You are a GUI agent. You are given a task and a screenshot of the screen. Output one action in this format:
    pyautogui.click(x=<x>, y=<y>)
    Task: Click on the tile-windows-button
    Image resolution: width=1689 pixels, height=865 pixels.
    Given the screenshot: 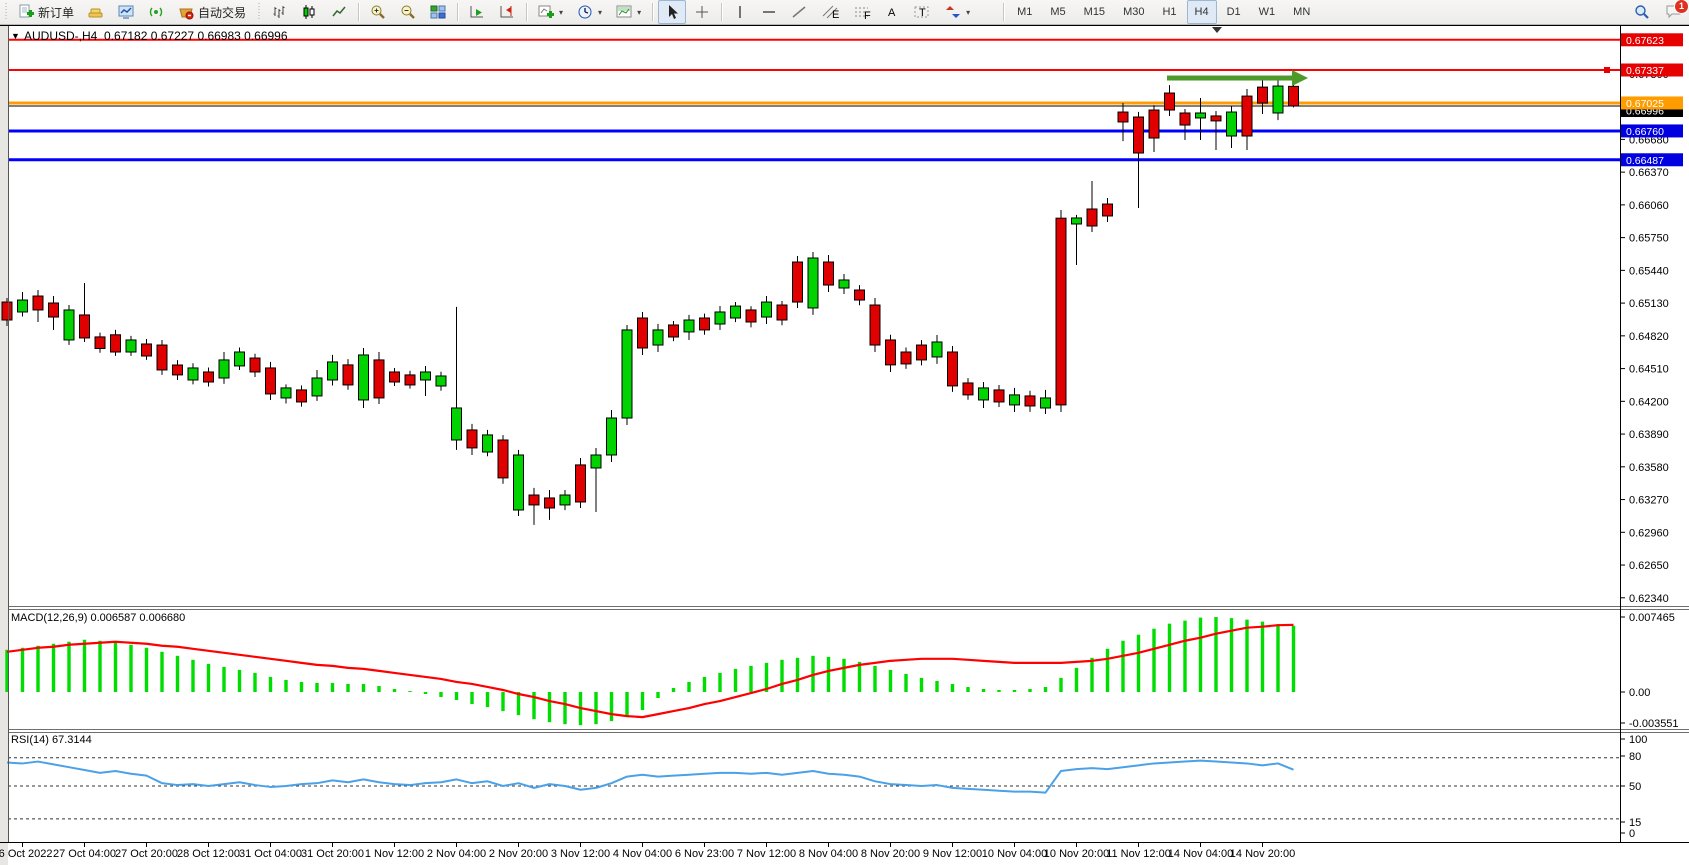 What is the action you would take?
    pyautogui.click(x=438, y=12)
    